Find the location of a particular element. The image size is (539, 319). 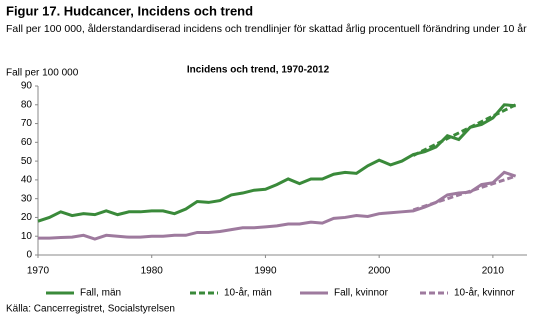

y-tick-label: 40 is located at coordinates (27, 180).